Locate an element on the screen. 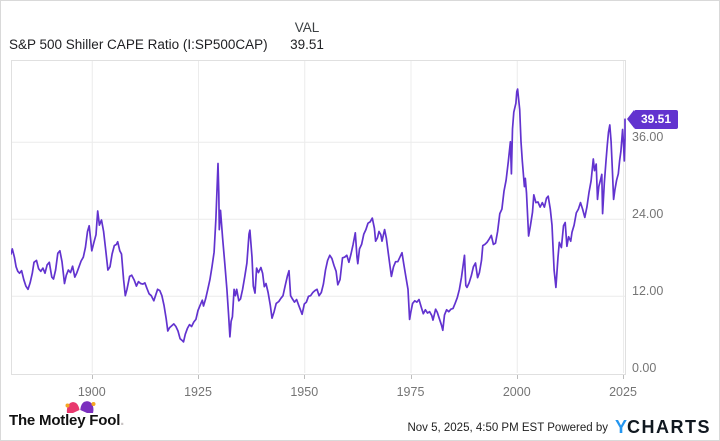 Image resolution: width=720 pixels, height=441 pixels. ycharts-logo-charts: CHARTS is located at coordinates (669, 427).